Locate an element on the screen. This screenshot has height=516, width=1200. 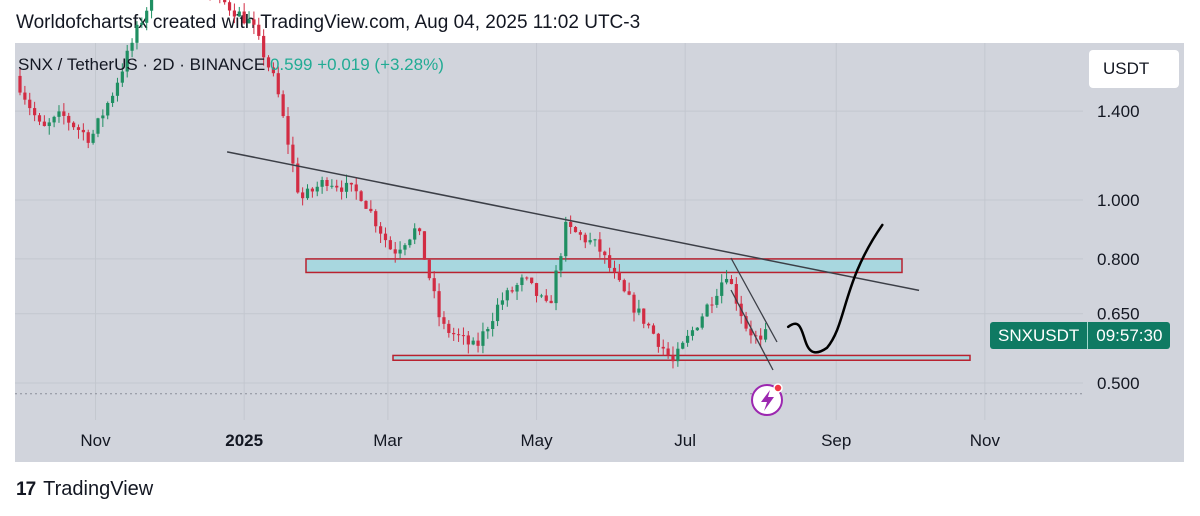
lightning-bolt-icon is located at coordinates (767, 400).